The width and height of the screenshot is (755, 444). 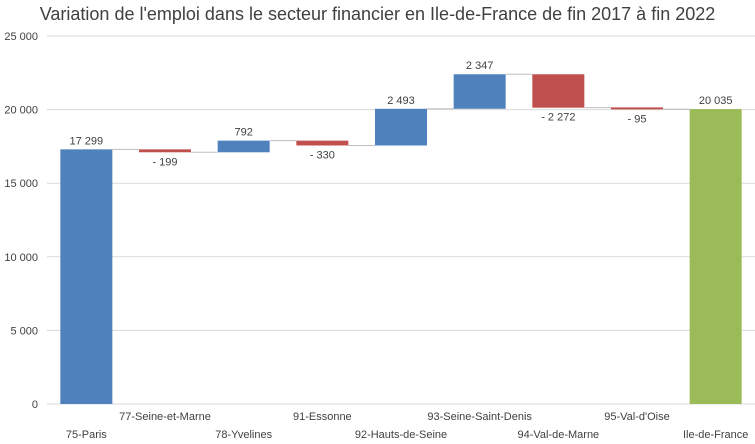 What do you see at coordinates (401, 101) in the screenshot?
I see `data-label: 2 493` at bounding box center [401, 101].